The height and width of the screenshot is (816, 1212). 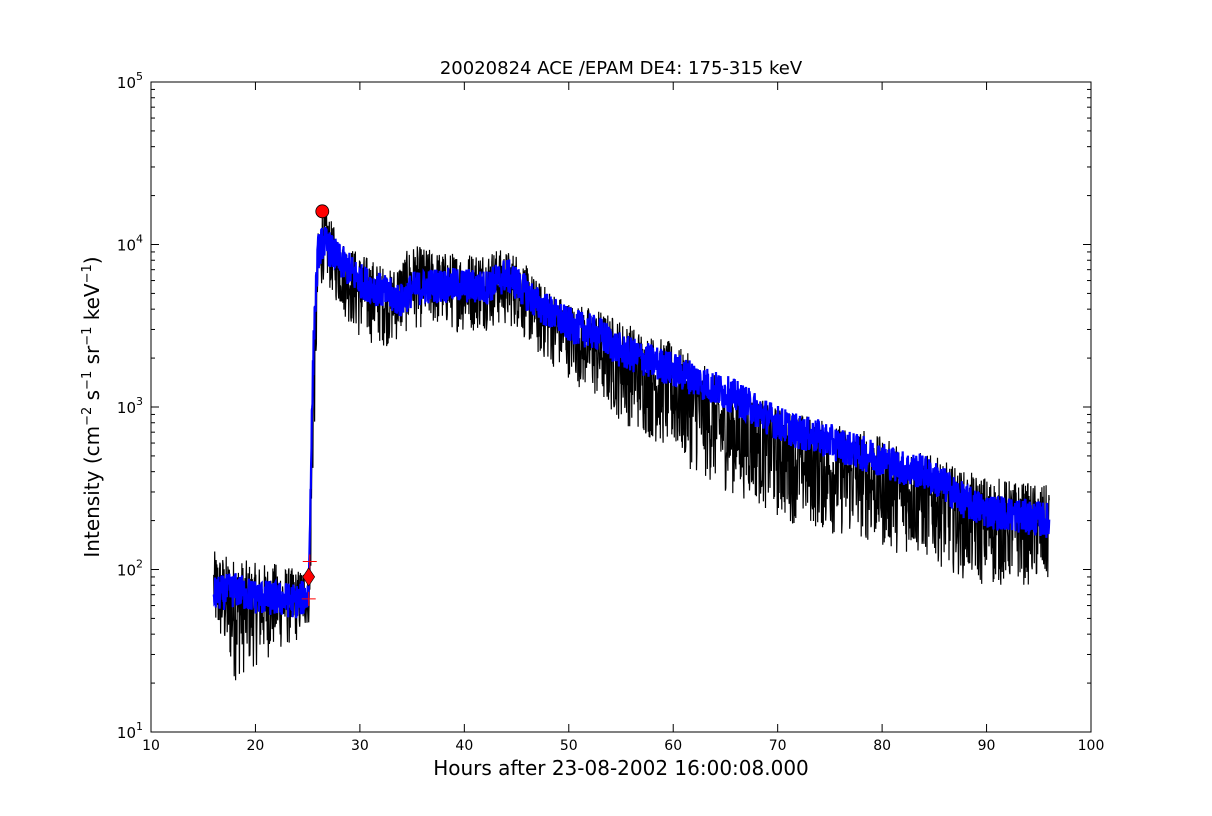 What do you see at coordinates (92, 398) in the screenshot?
I see `y-label-mid-1: s` at bounding box center [92, 398].